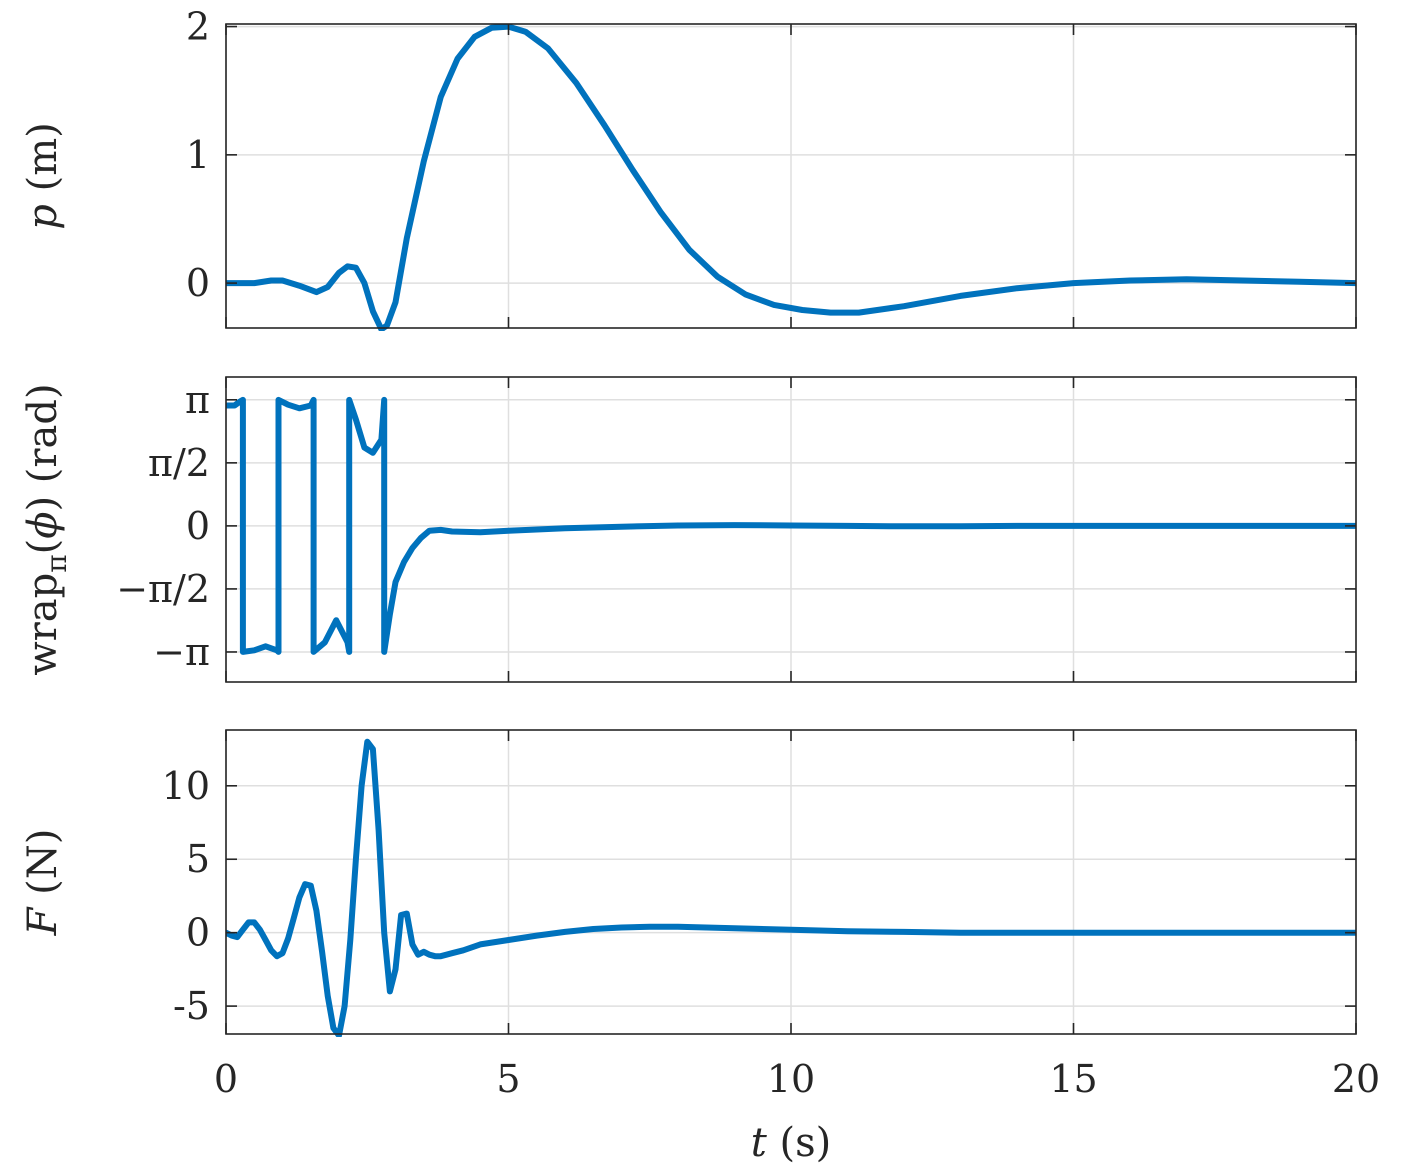 Image resolution: width=1412 pixels, height=1176 pixels. I want to click on x-tick-label: 5, so click(508, 1079).